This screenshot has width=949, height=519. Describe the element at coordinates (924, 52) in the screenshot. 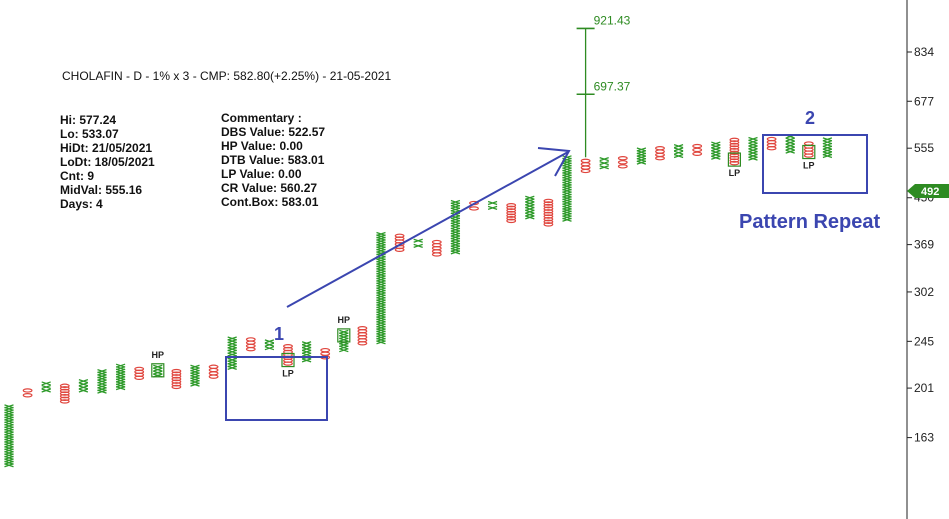

I see `y-tick-label: 834` at that location.